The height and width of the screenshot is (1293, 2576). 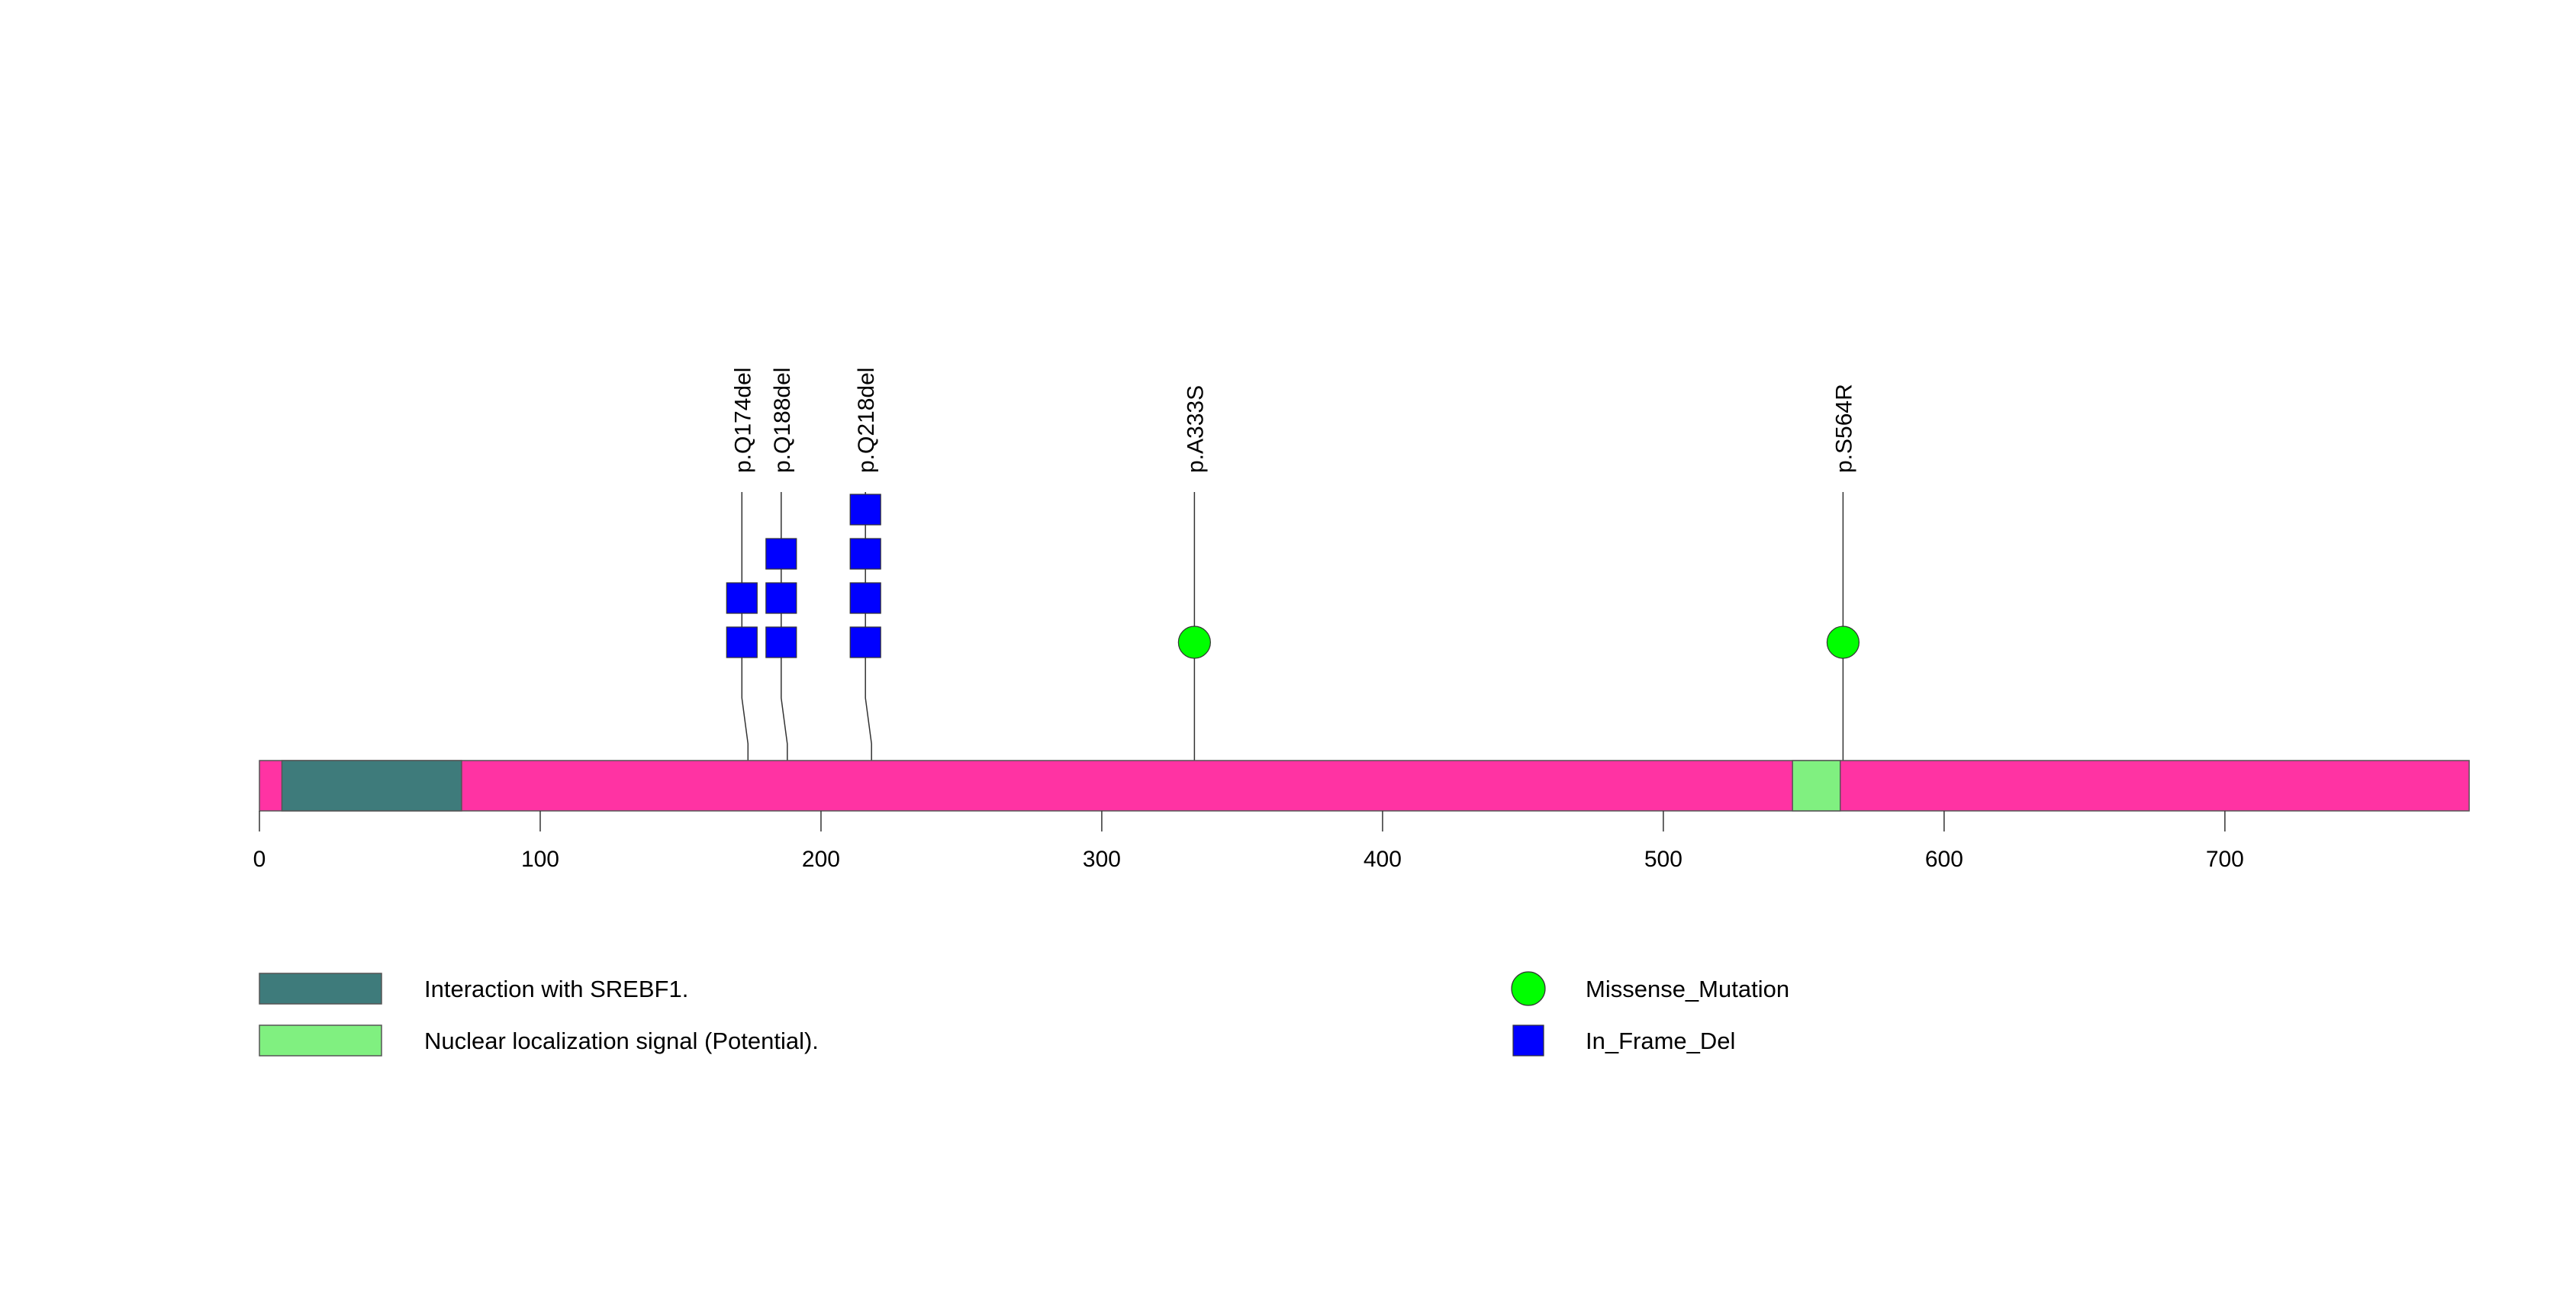 I want to click on marker-p-s564r, so click(x=1843, y=642).